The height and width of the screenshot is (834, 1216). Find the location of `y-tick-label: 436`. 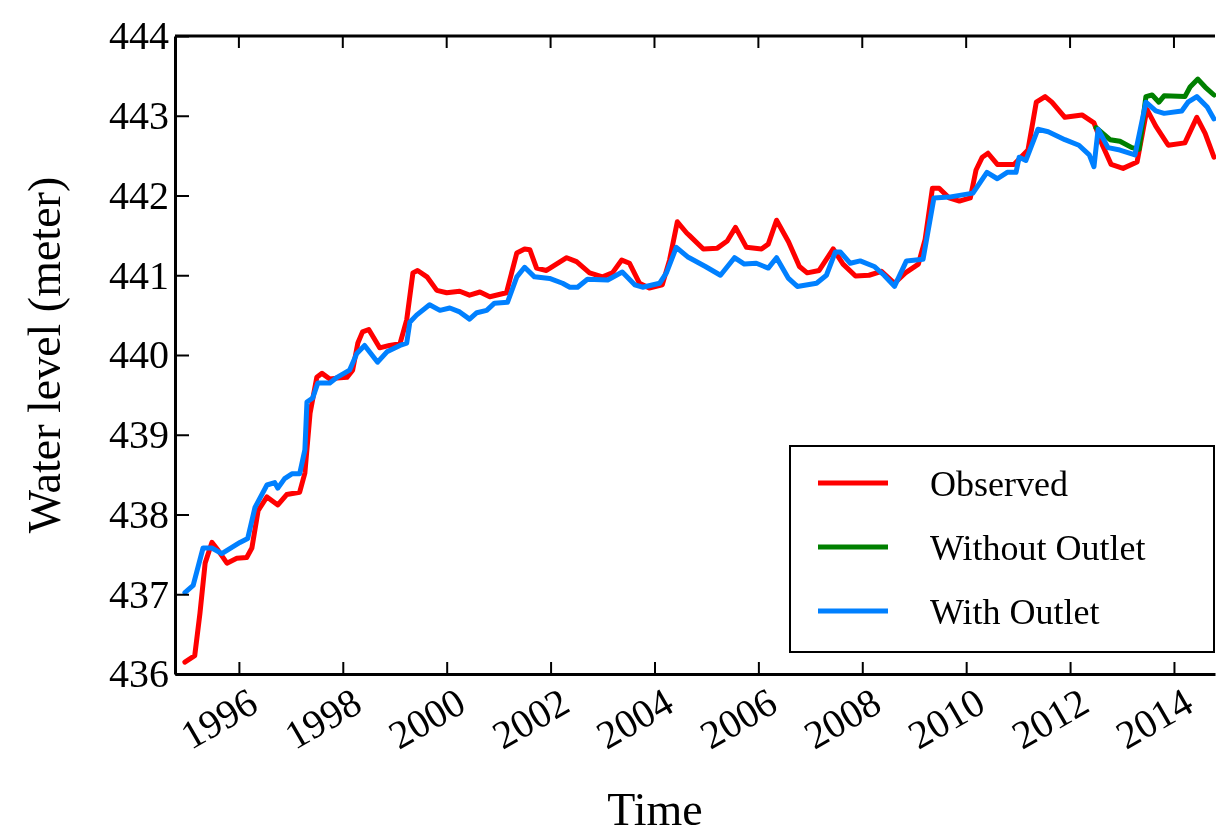

y-tick-label: 436 is located at coordinates (139, 674).